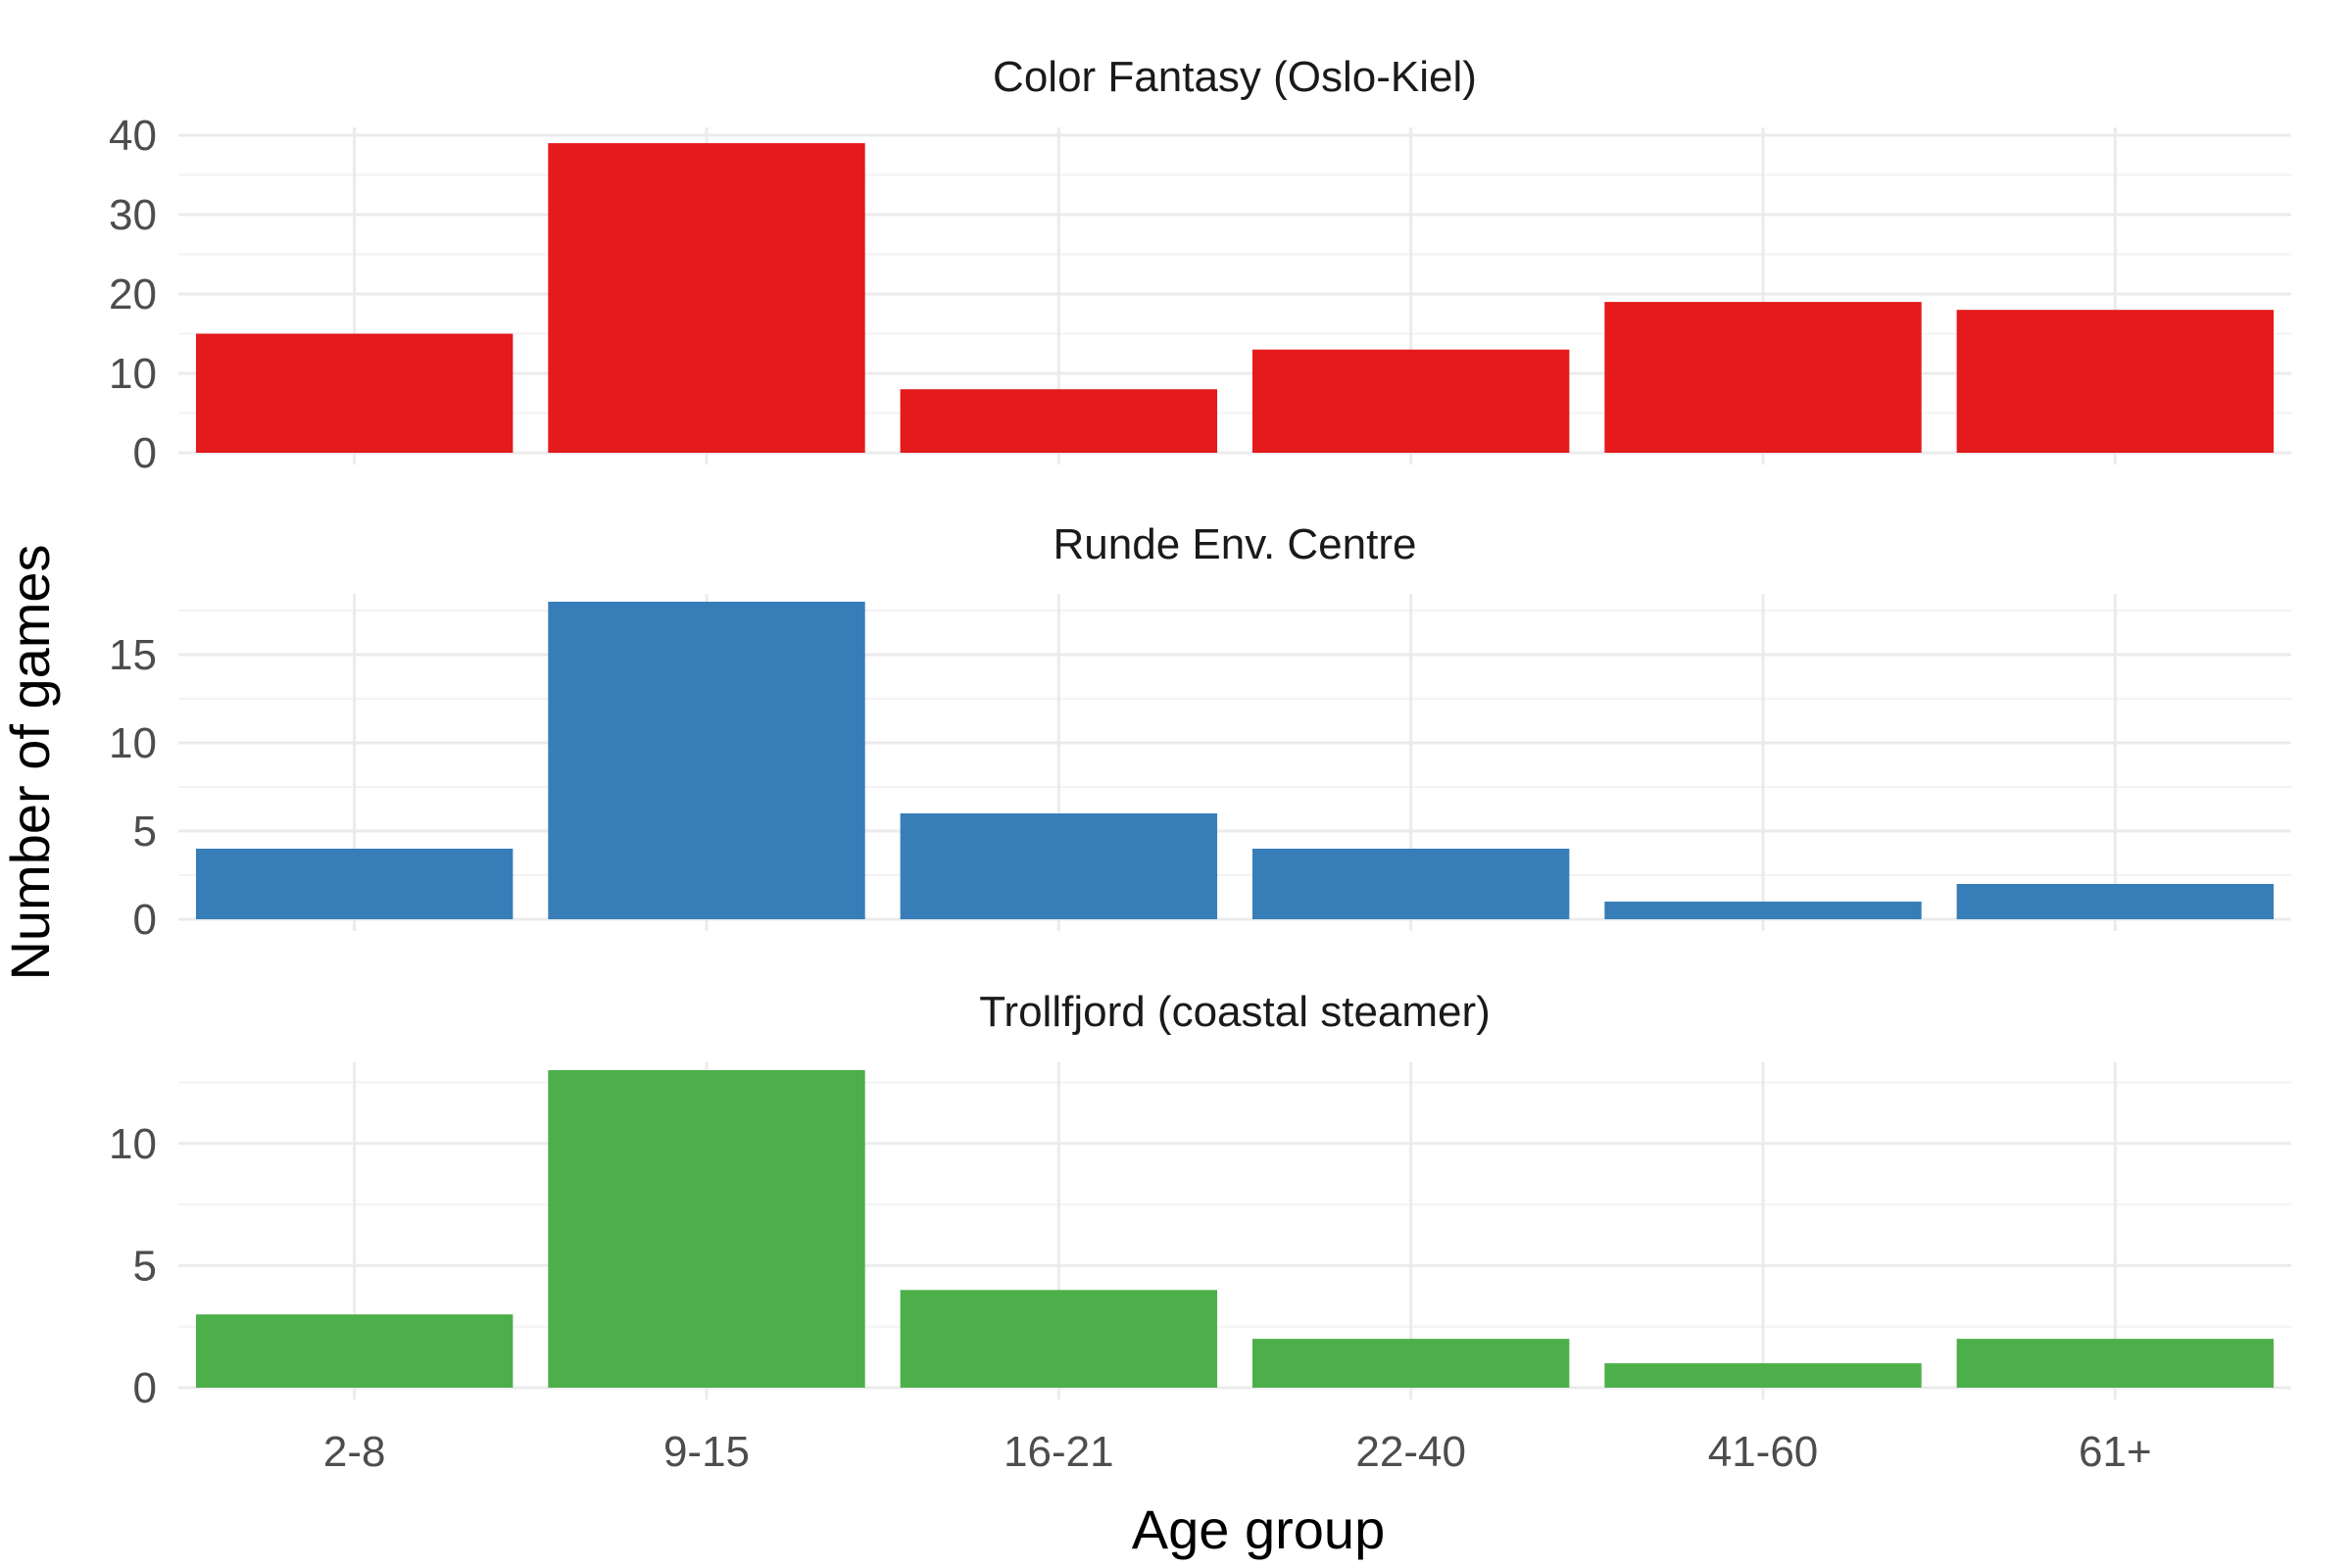 This screenshot has width=2352, height=1568. I want to click on facet-title: Color Fantasy (Oslo-Kiel), so click(1235, 77).